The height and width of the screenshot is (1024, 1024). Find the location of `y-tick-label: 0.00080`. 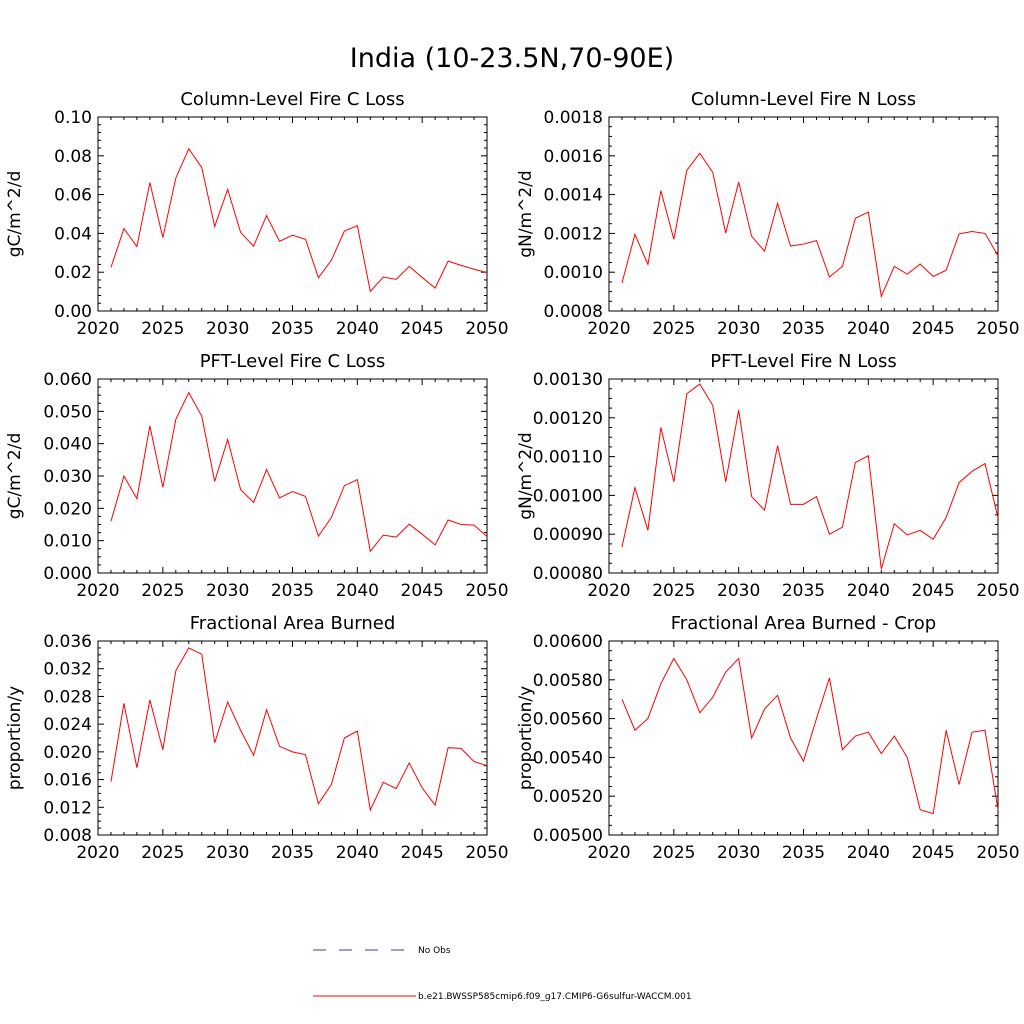

y-tick-label: 0.00080 is located at coordinates (568, 574).